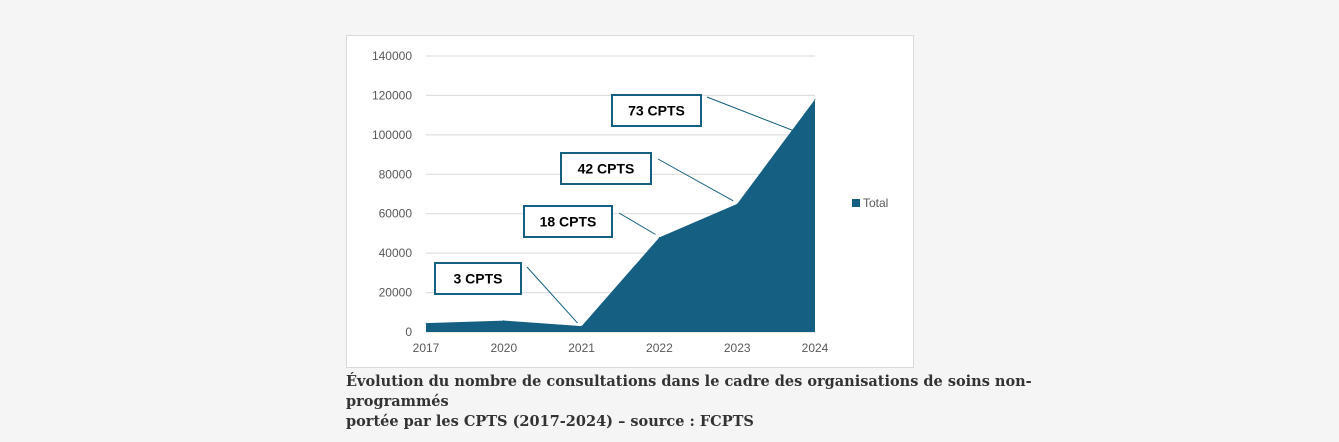  What do you see at coordinates (659, 348) in the screenshot?
I see `x-tick-label: 2022` at bounding box center [659, 348].